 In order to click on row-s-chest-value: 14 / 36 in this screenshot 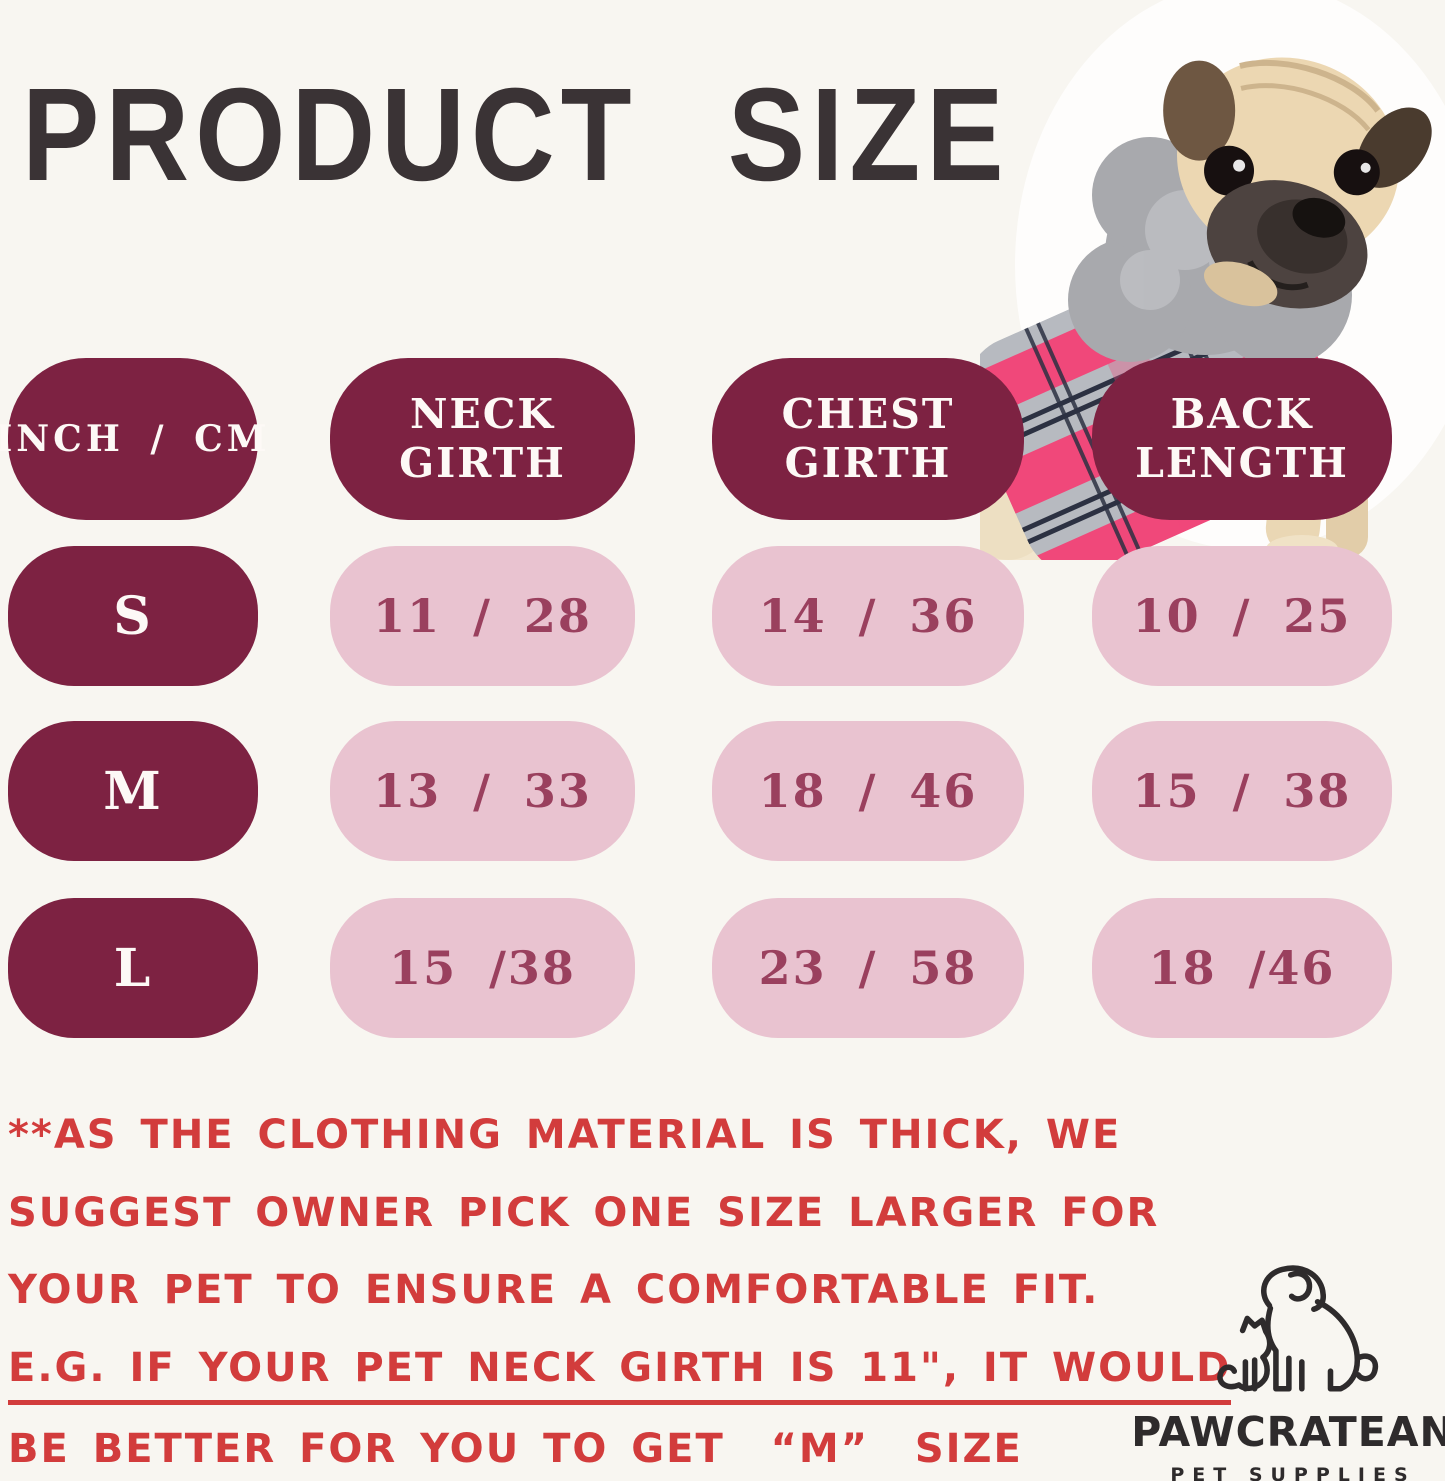, I will do `click(868, 616)`.